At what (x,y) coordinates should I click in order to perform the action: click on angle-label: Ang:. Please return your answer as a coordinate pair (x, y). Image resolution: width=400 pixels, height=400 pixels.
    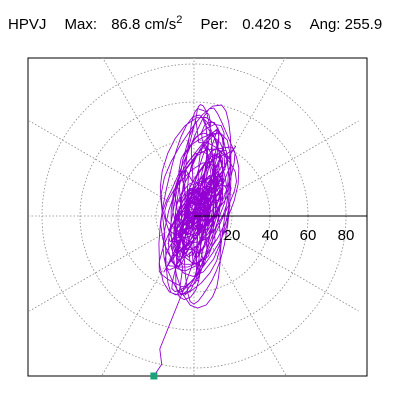
    Looking at the image, I should click on (325, 24).